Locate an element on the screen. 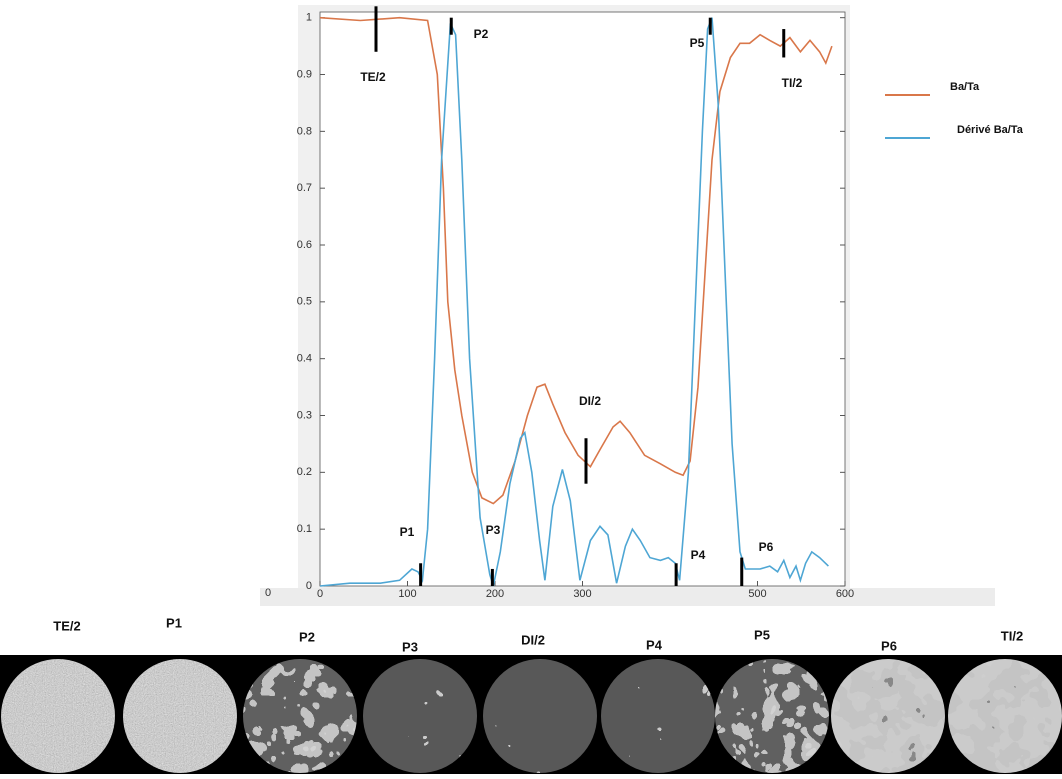 Image resolution: width=1062 pixels, height=779 pixels. y-tick-label: 1 is located at coordinates (309, 18).